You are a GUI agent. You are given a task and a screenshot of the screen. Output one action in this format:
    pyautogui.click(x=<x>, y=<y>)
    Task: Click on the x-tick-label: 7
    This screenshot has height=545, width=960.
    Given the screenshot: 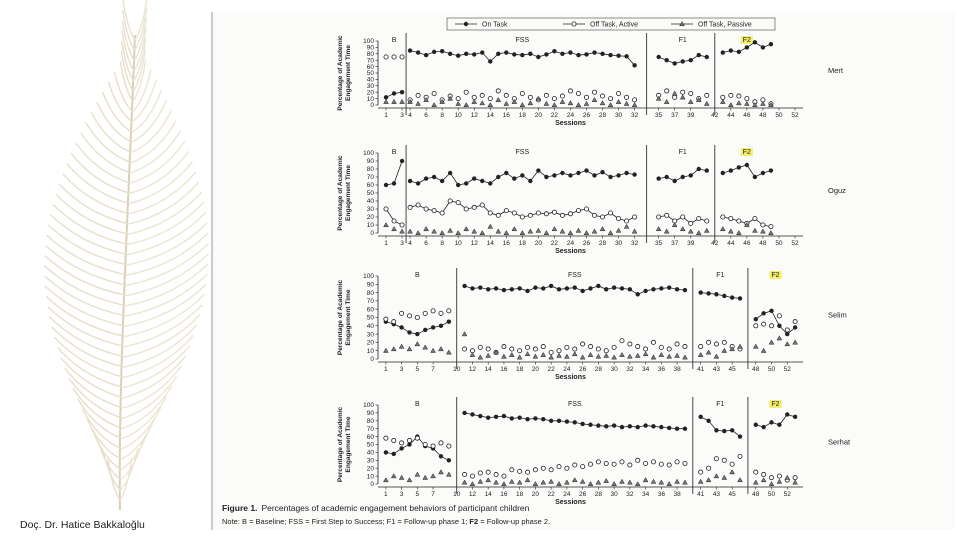 What is the action you would take?
    pyautogui.click(x=433, y=494)
    